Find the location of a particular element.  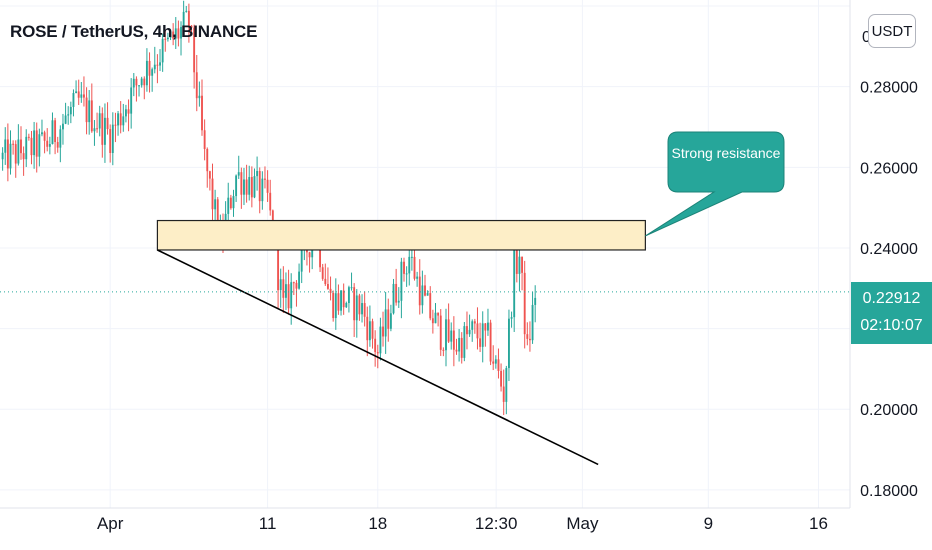

x-axis: Apr 11 18 12:30 May 9 16 is located at coordinates (462, 523).